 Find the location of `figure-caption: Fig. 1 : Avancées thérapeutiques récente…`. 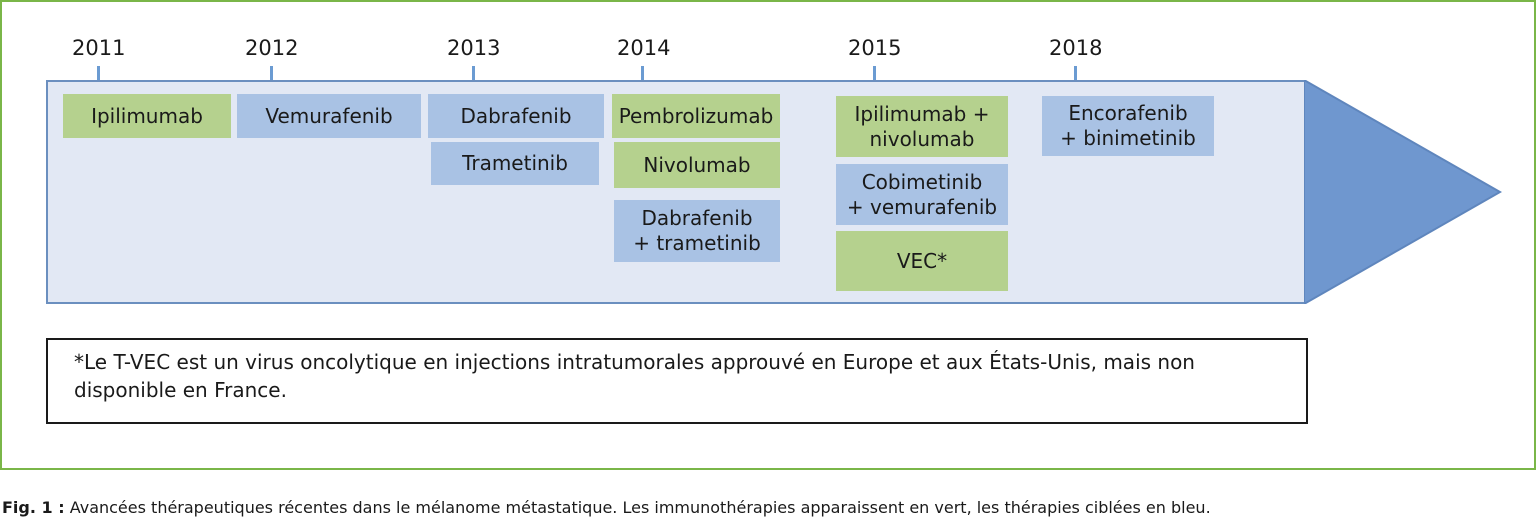

figure-caption: Fig. 1 : Avancées thérapeutiques récente… is located at coordinates (606, 507).